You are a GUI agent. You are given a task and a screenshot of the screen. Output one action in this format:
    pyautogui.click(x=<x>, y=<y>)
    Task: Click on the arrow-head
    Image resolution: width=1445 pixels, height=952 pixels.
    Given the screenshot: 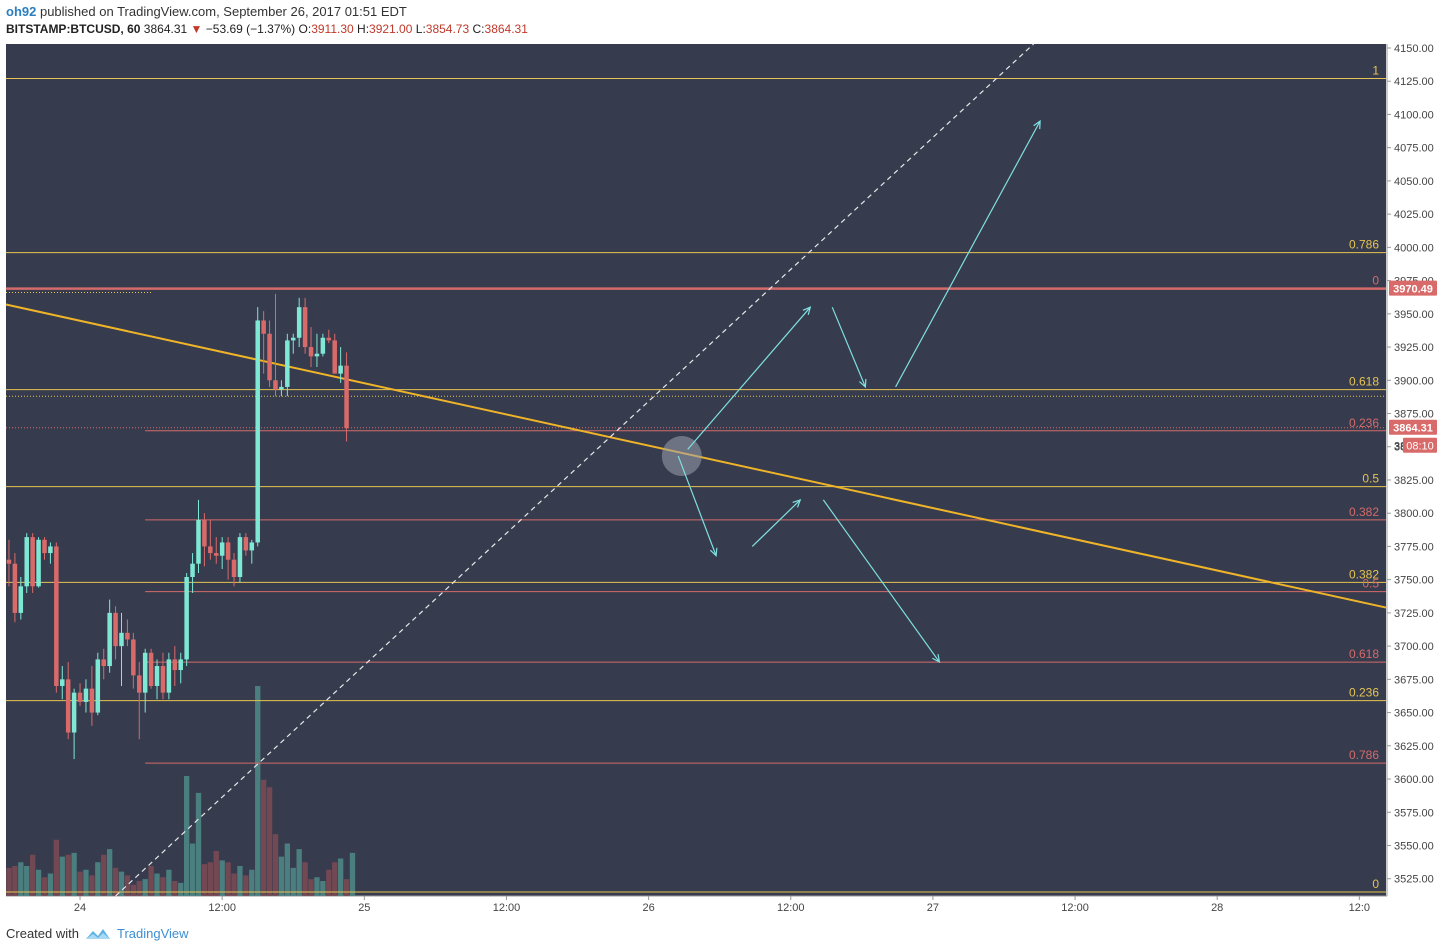 What is the action you would take?
    pyautogui.click(x=797, y=503)
    